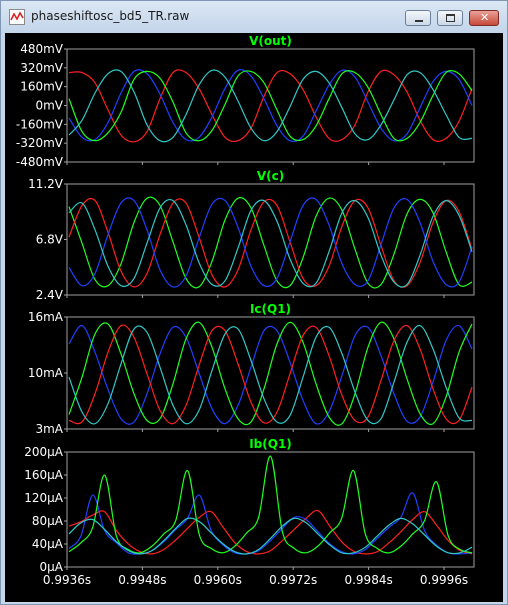 Image resolution: width=508 pixels, height=605 pixels. What do you see at coordinates (270, 309) in the screenshot?
I see `plot-title: Ic(Q1)` at bounding box center [270, 309].